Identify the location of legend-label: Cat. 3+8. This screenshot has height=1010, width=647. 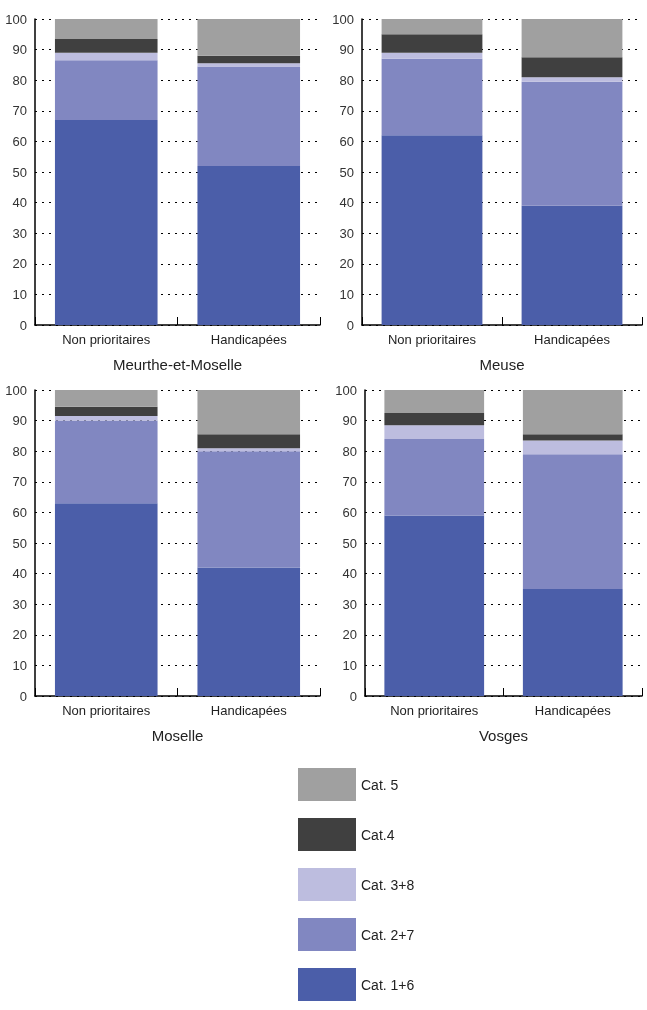
(388, 884).